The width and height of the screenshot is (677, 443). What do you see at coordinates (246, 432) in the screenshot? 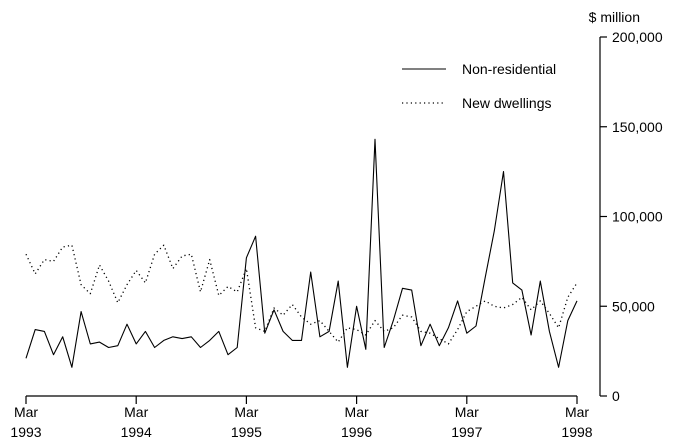
I see `x-tick-year-label: 1995` at bounding box center [246, 432].